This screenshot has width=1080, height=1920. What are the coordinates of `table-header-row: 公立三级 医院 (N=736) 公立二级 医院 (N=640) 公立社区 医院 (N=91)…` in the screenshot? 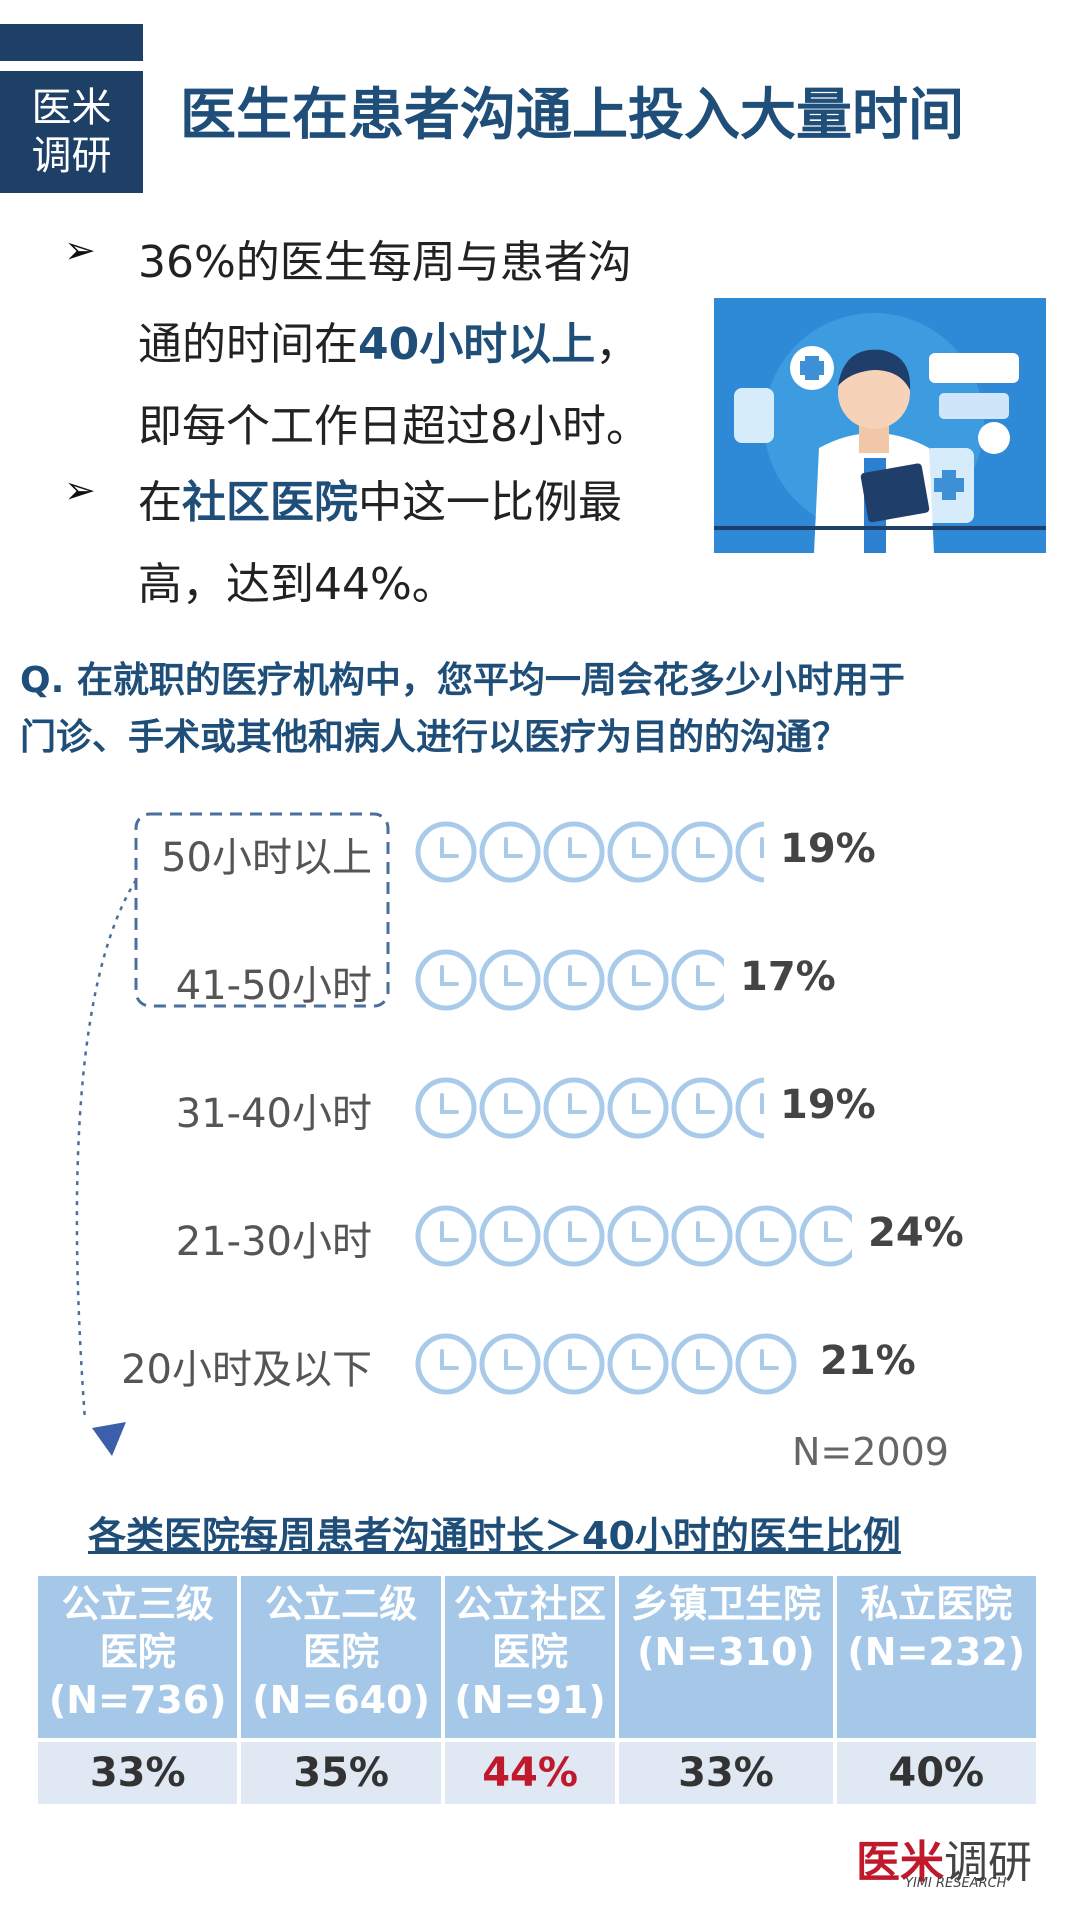 It's located at (537, 1657).